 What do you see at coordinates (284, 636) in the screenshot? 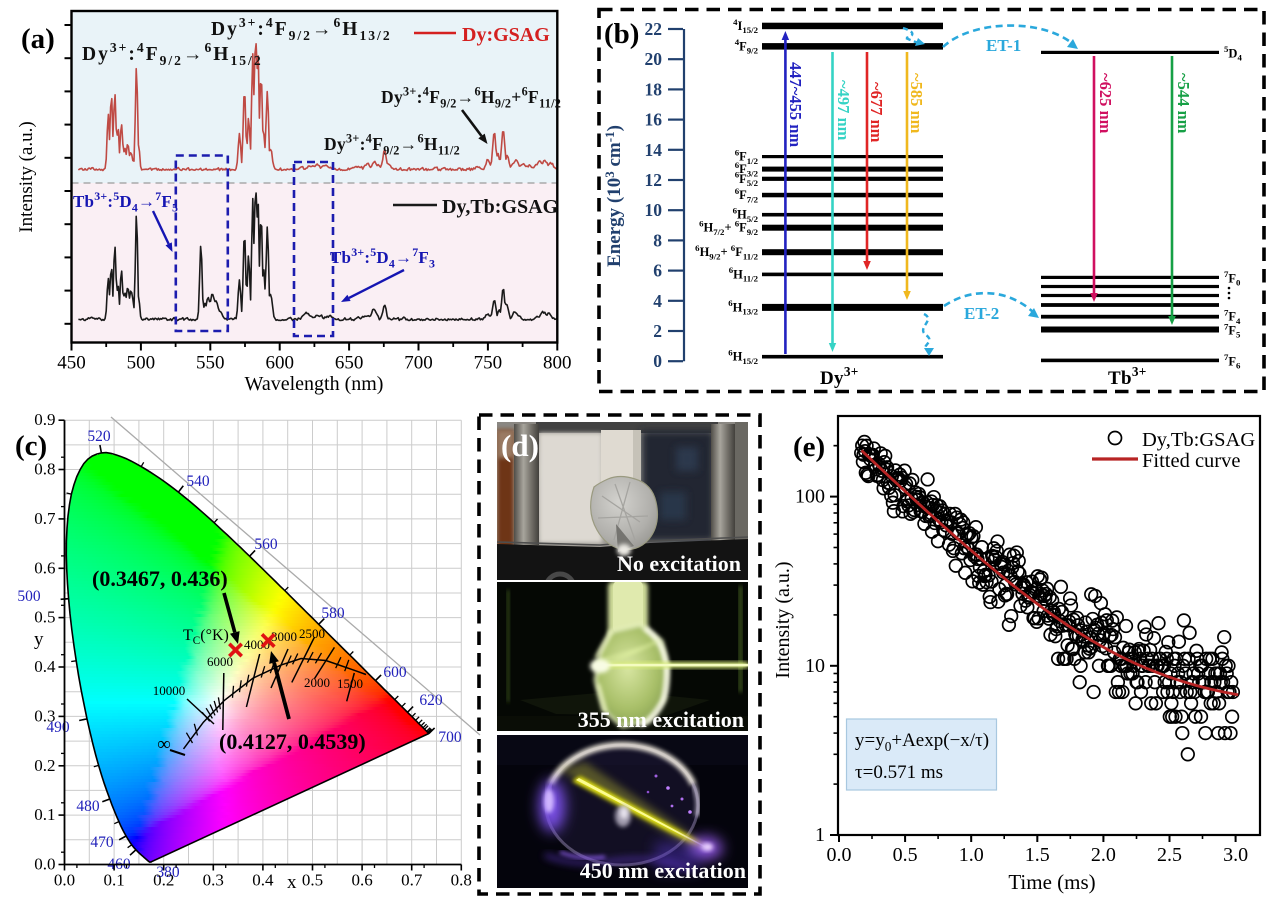
I see `svg-text: 3000` at bounding box center [284, 636].